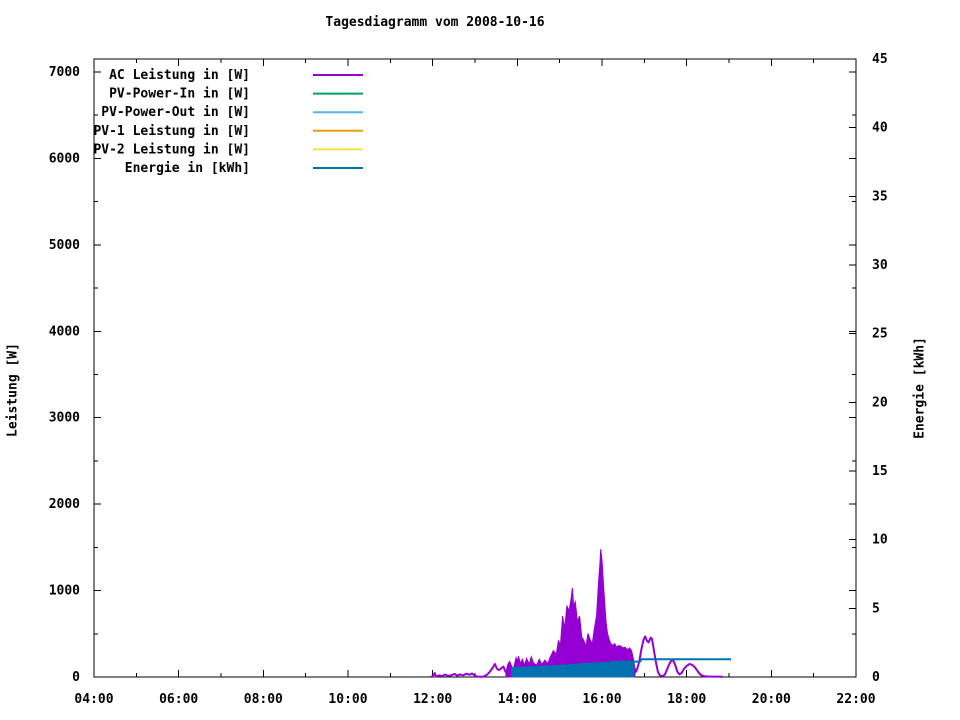 This screenshot has width=960, height=720. Describe the element at coordinates (880, 59) in the screenshot. I see `y-right-tick-label: 45` at that location.